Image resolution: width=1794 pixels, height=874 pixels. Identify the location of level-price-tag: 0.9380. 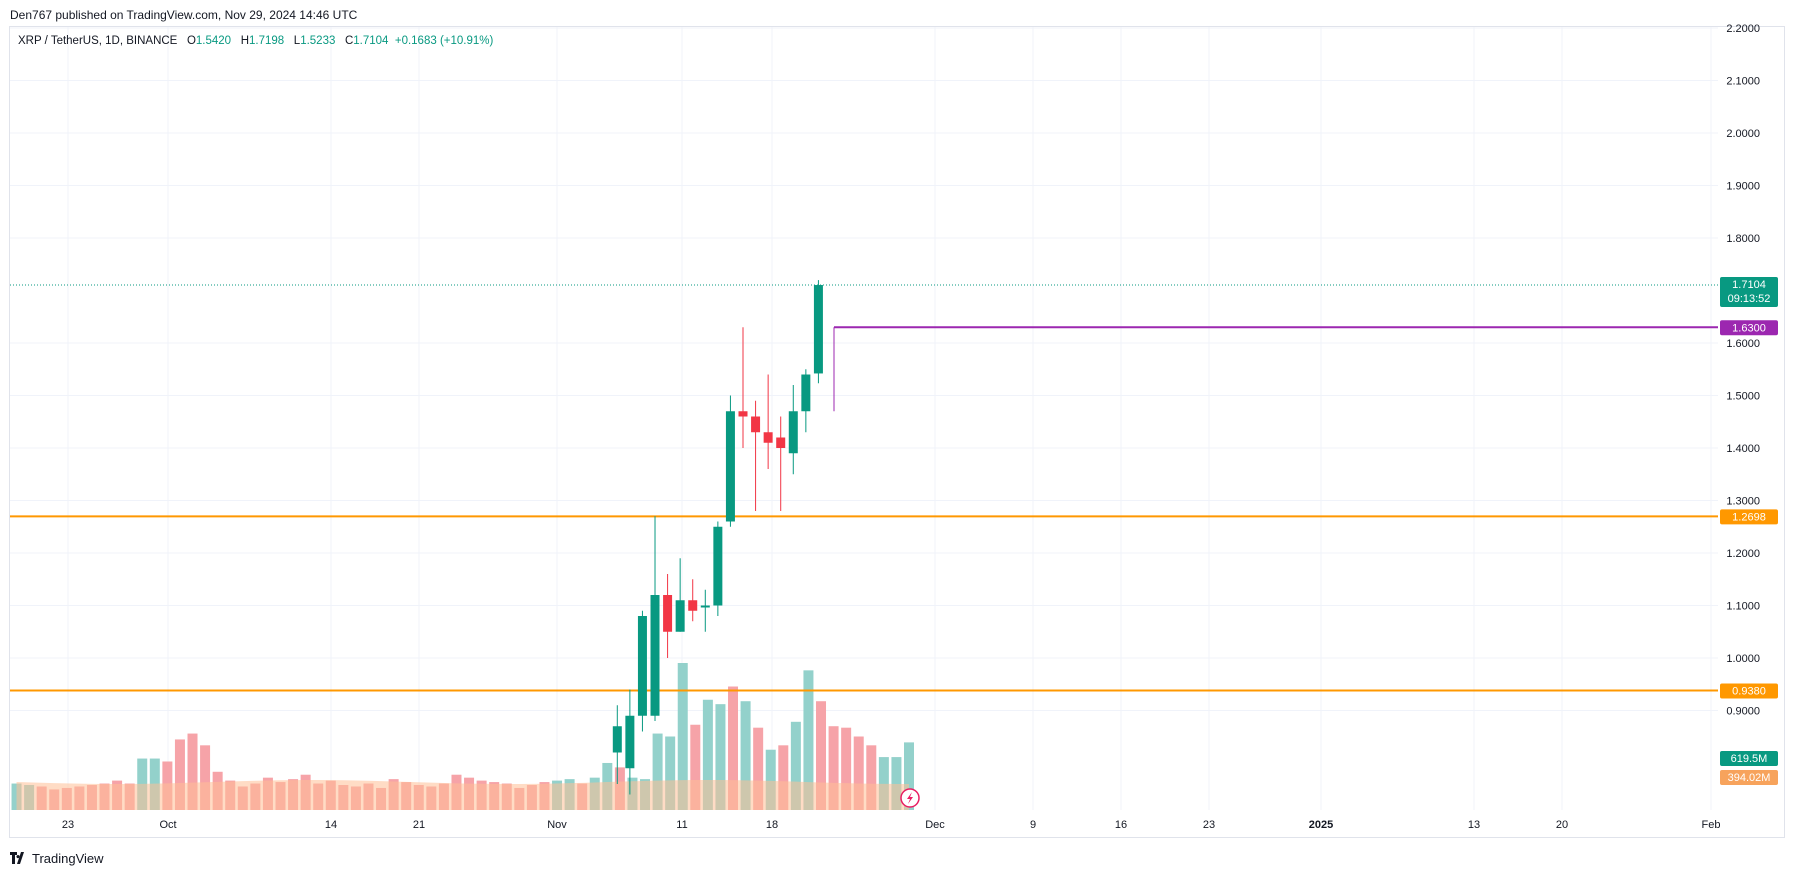
(1749, 691).